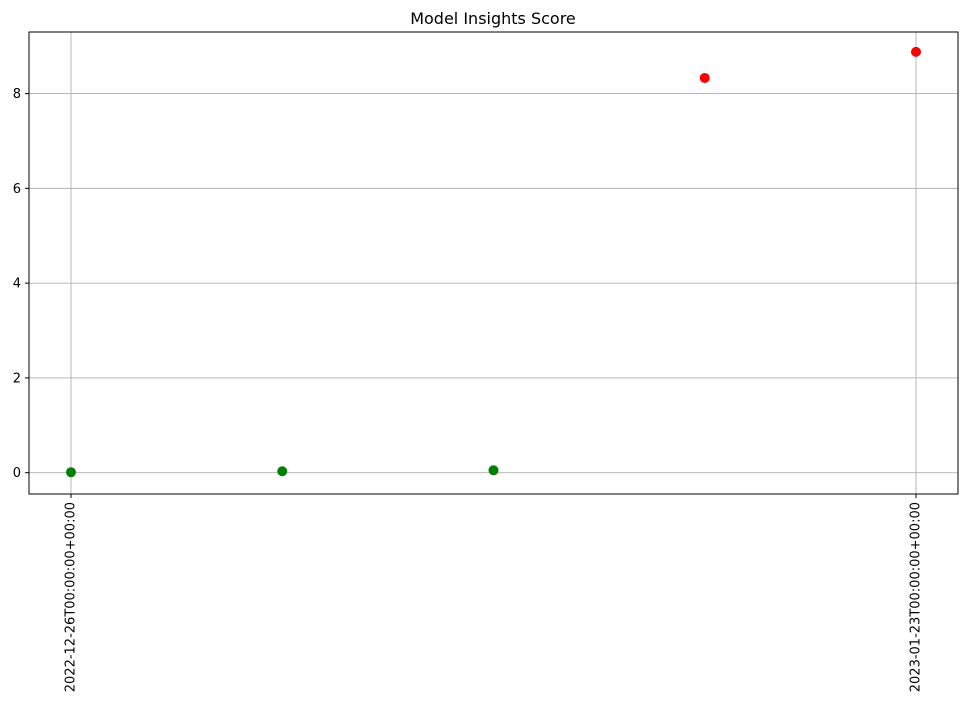 The image size is (968, 715). Describe the element at coordinates (17, 473) in the screenshot. I see `y-tick-label: 0` at that location.